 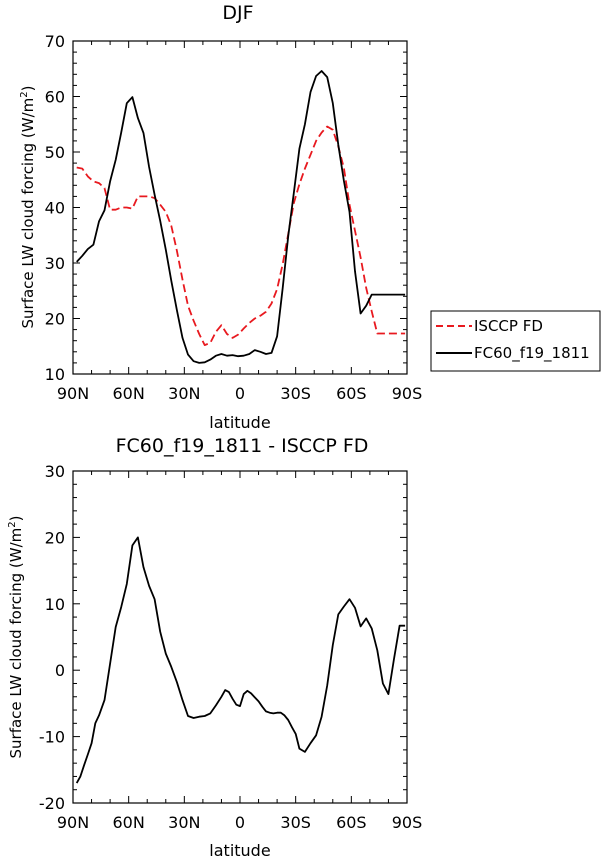 I want to click on top-ytick-label: 40, so click(x=55, y=208).